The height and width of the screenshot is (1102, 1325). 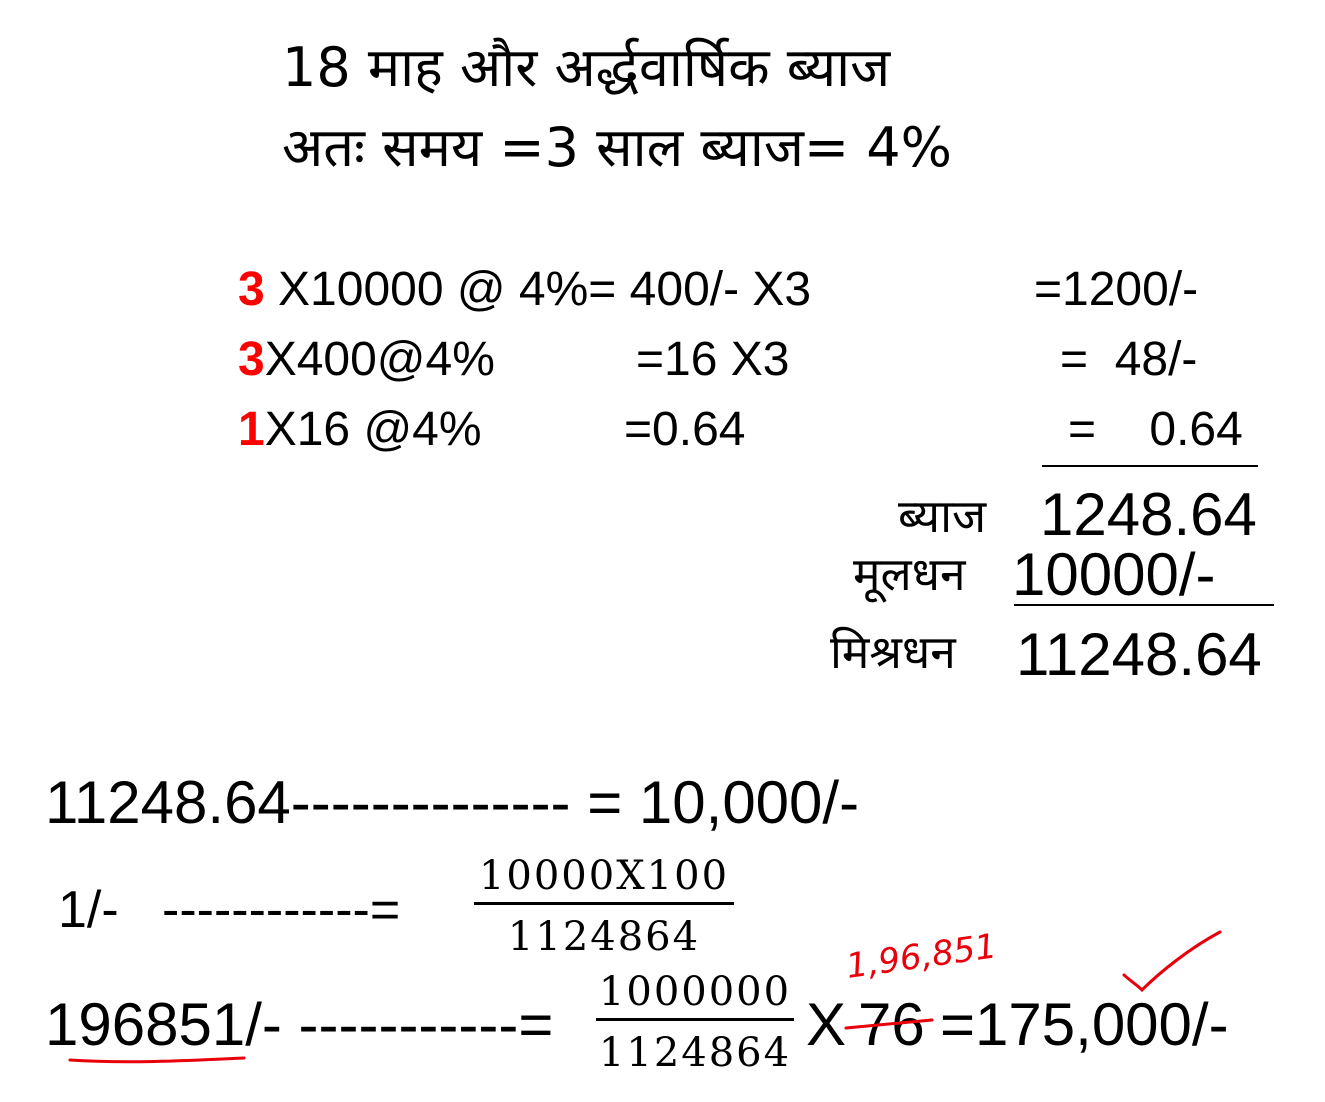 I want to click on principal-value: 10000/-, so click(x=1114, y=574).